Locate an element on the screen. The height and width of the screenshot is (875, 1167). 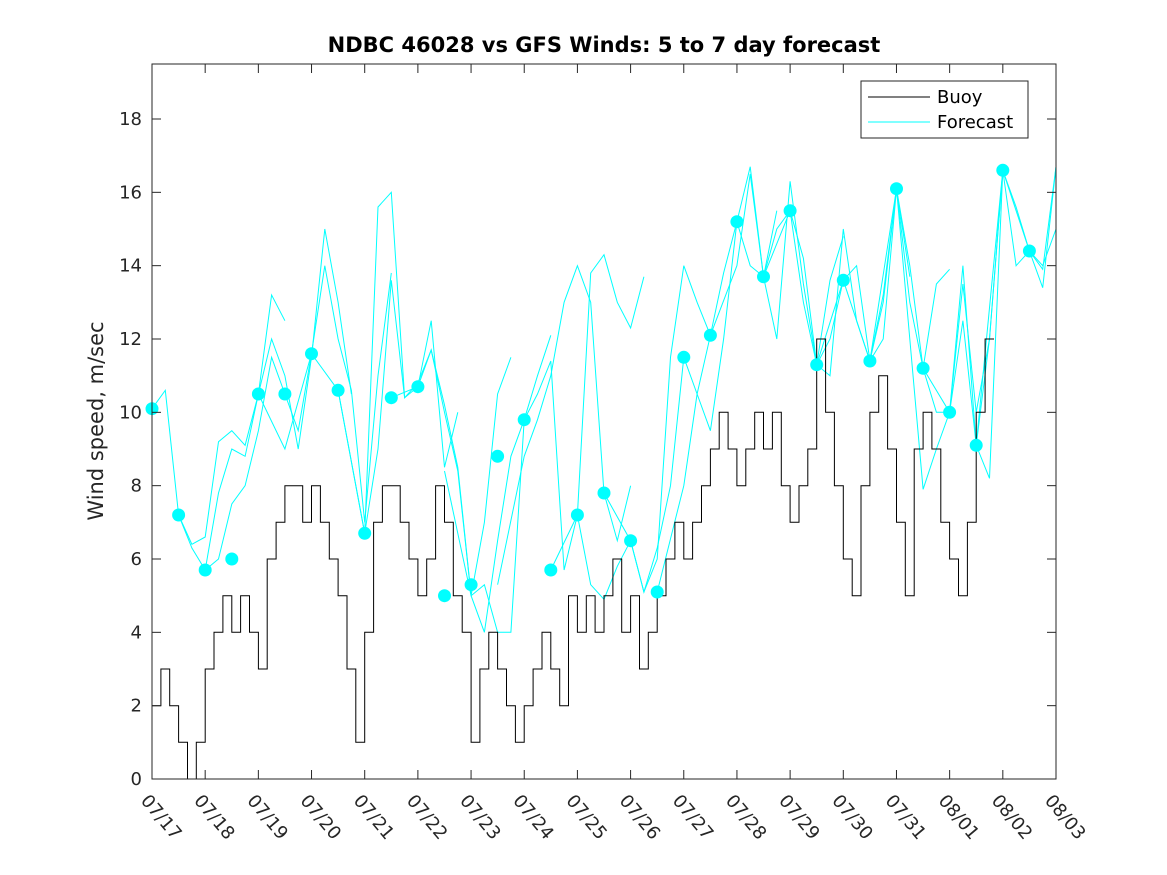
y-tick-label: 10 is located at coordinates (130, 412).